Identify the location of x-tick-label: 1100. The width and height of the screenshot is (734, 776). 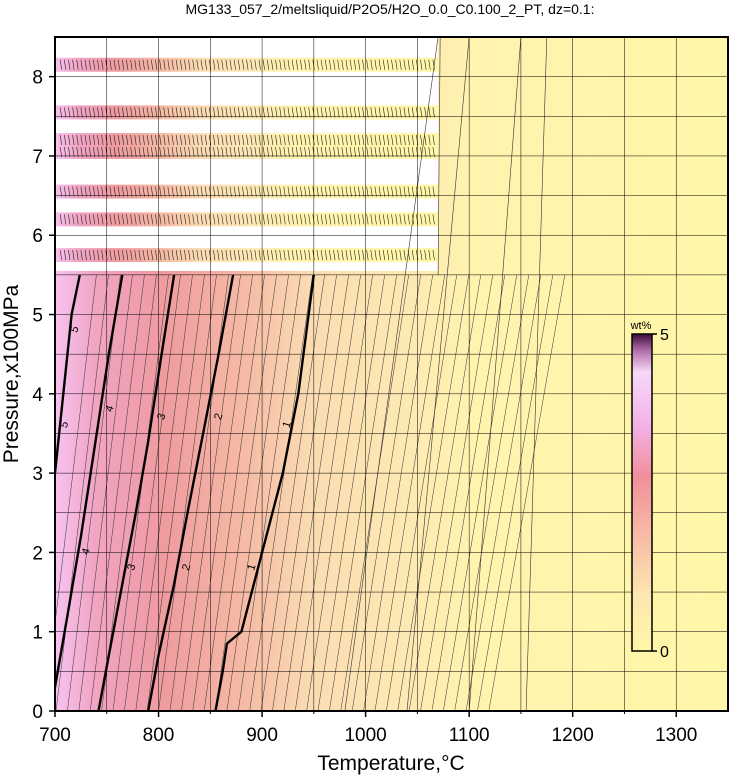
(469, 735).